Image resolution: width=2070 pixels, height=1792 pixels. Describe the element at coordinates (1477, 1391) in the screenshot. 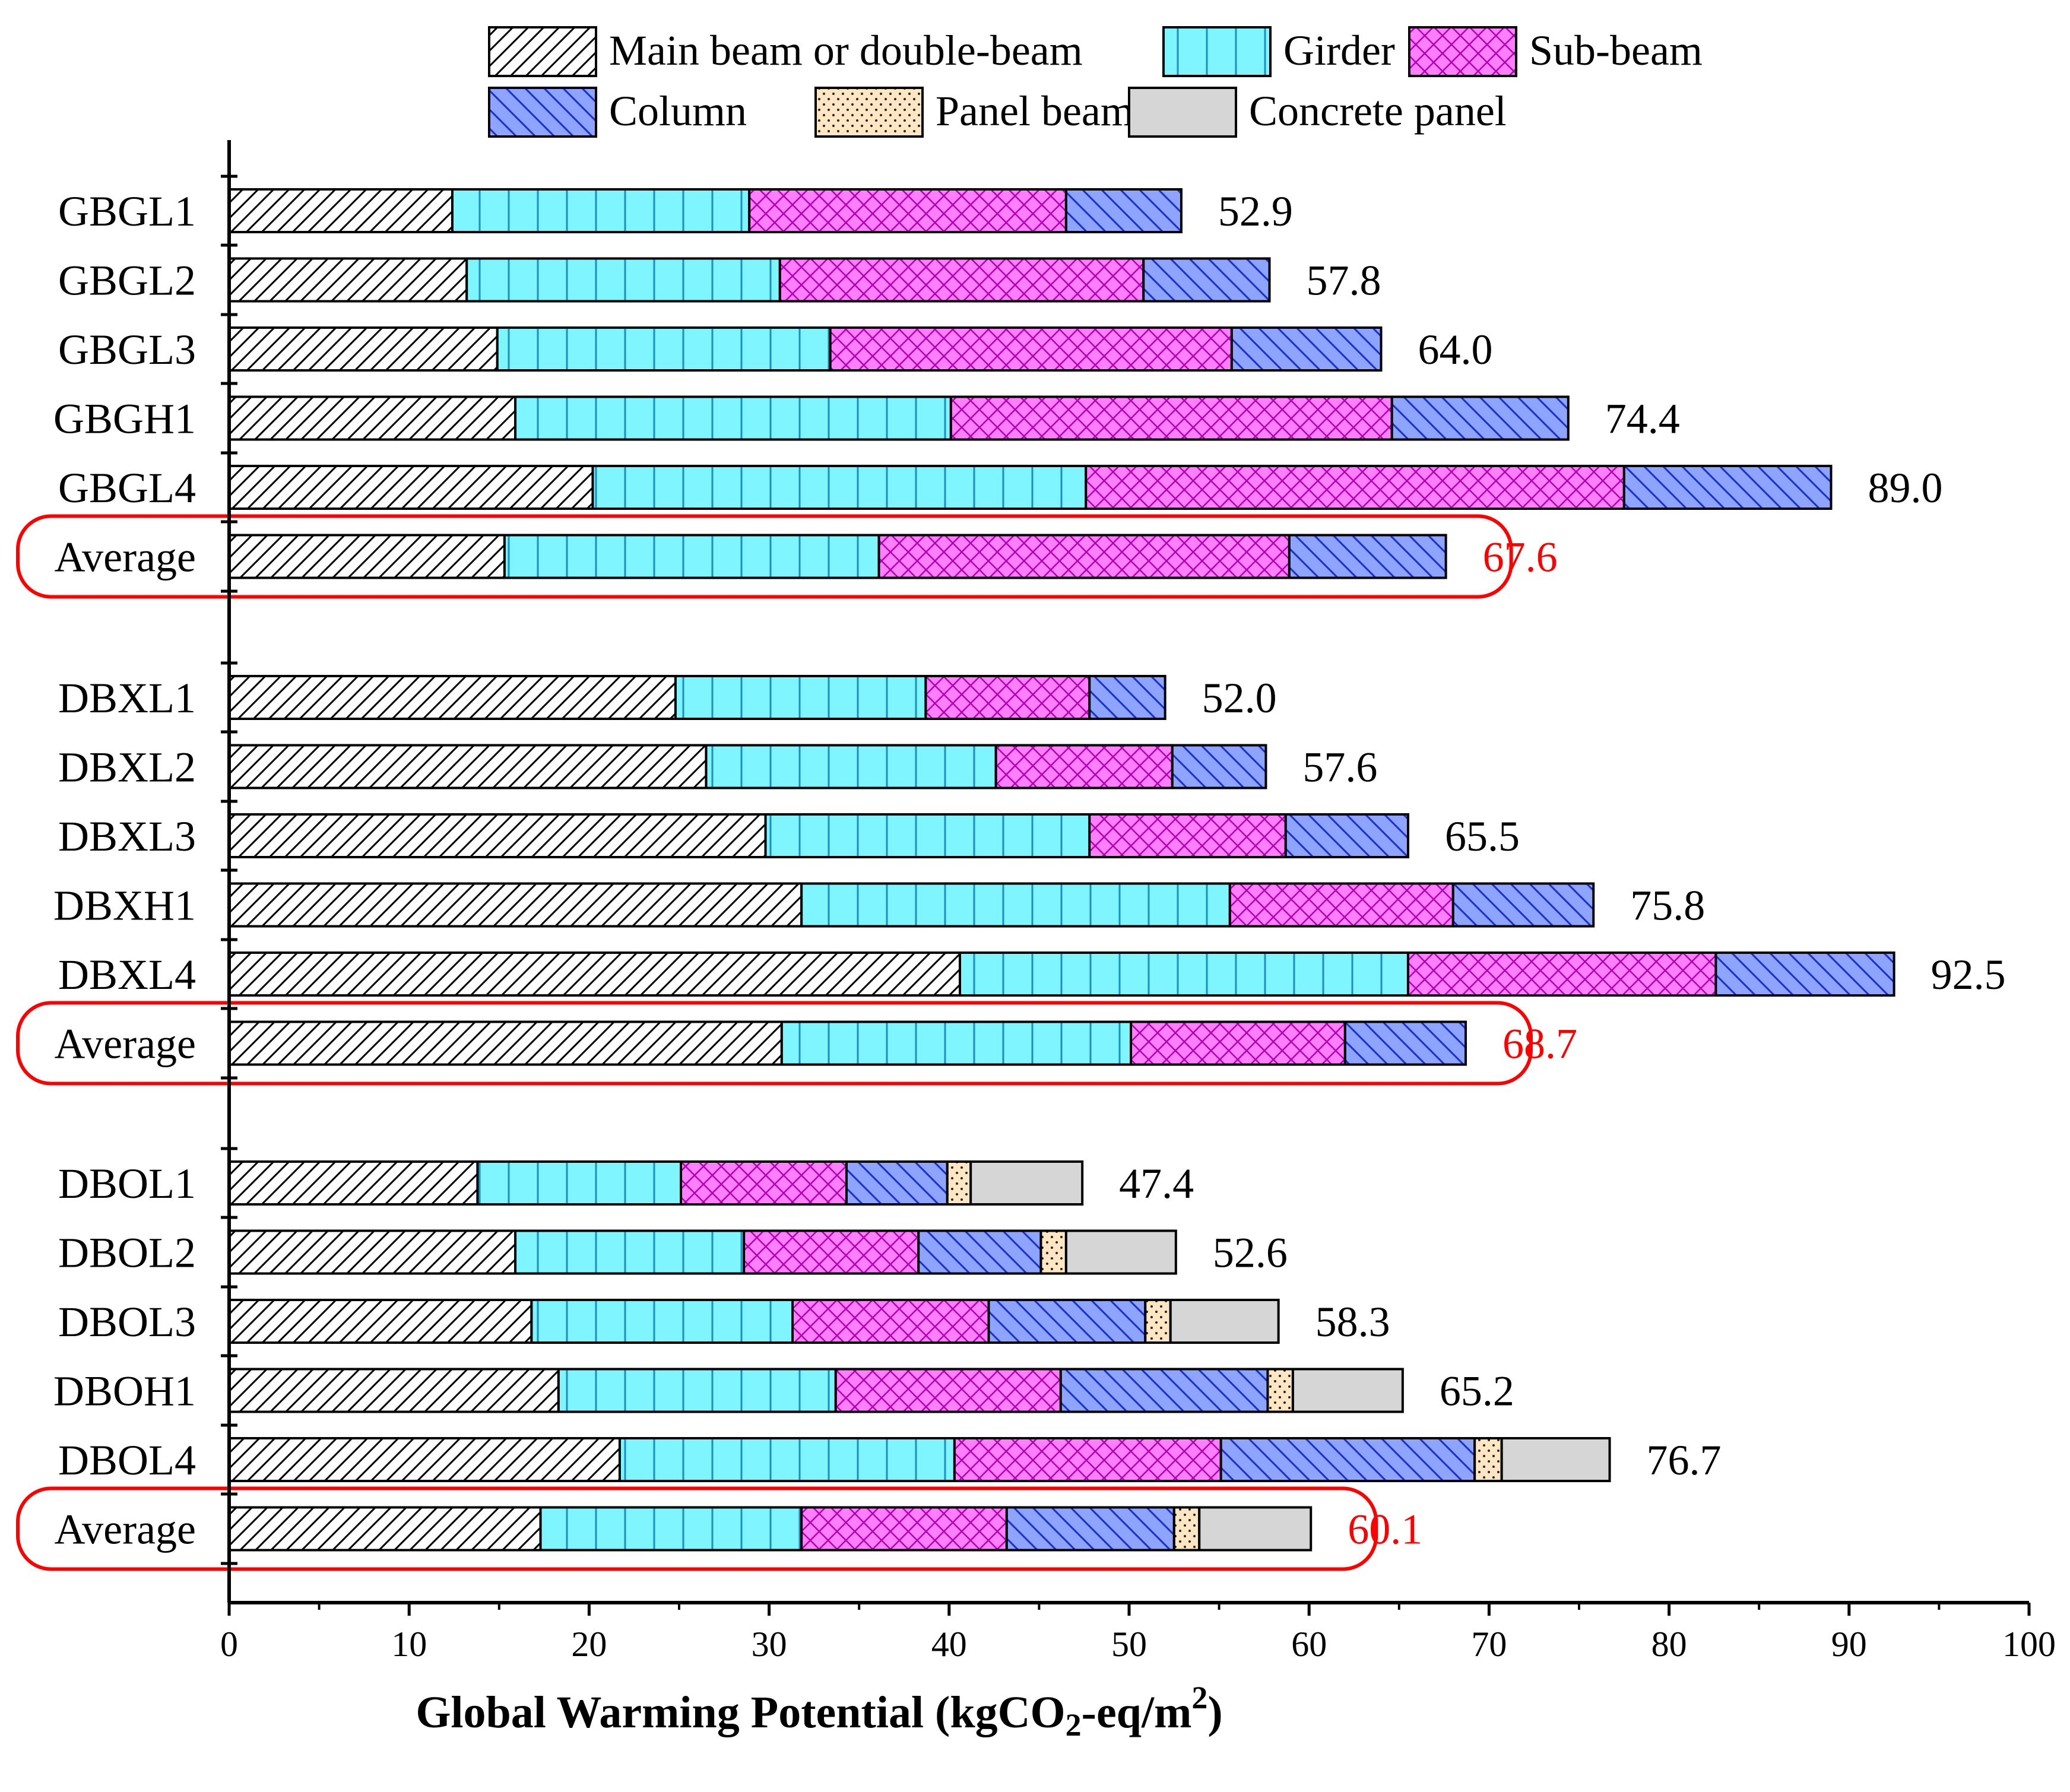

I see `total-value-label: 65.2` at that location.